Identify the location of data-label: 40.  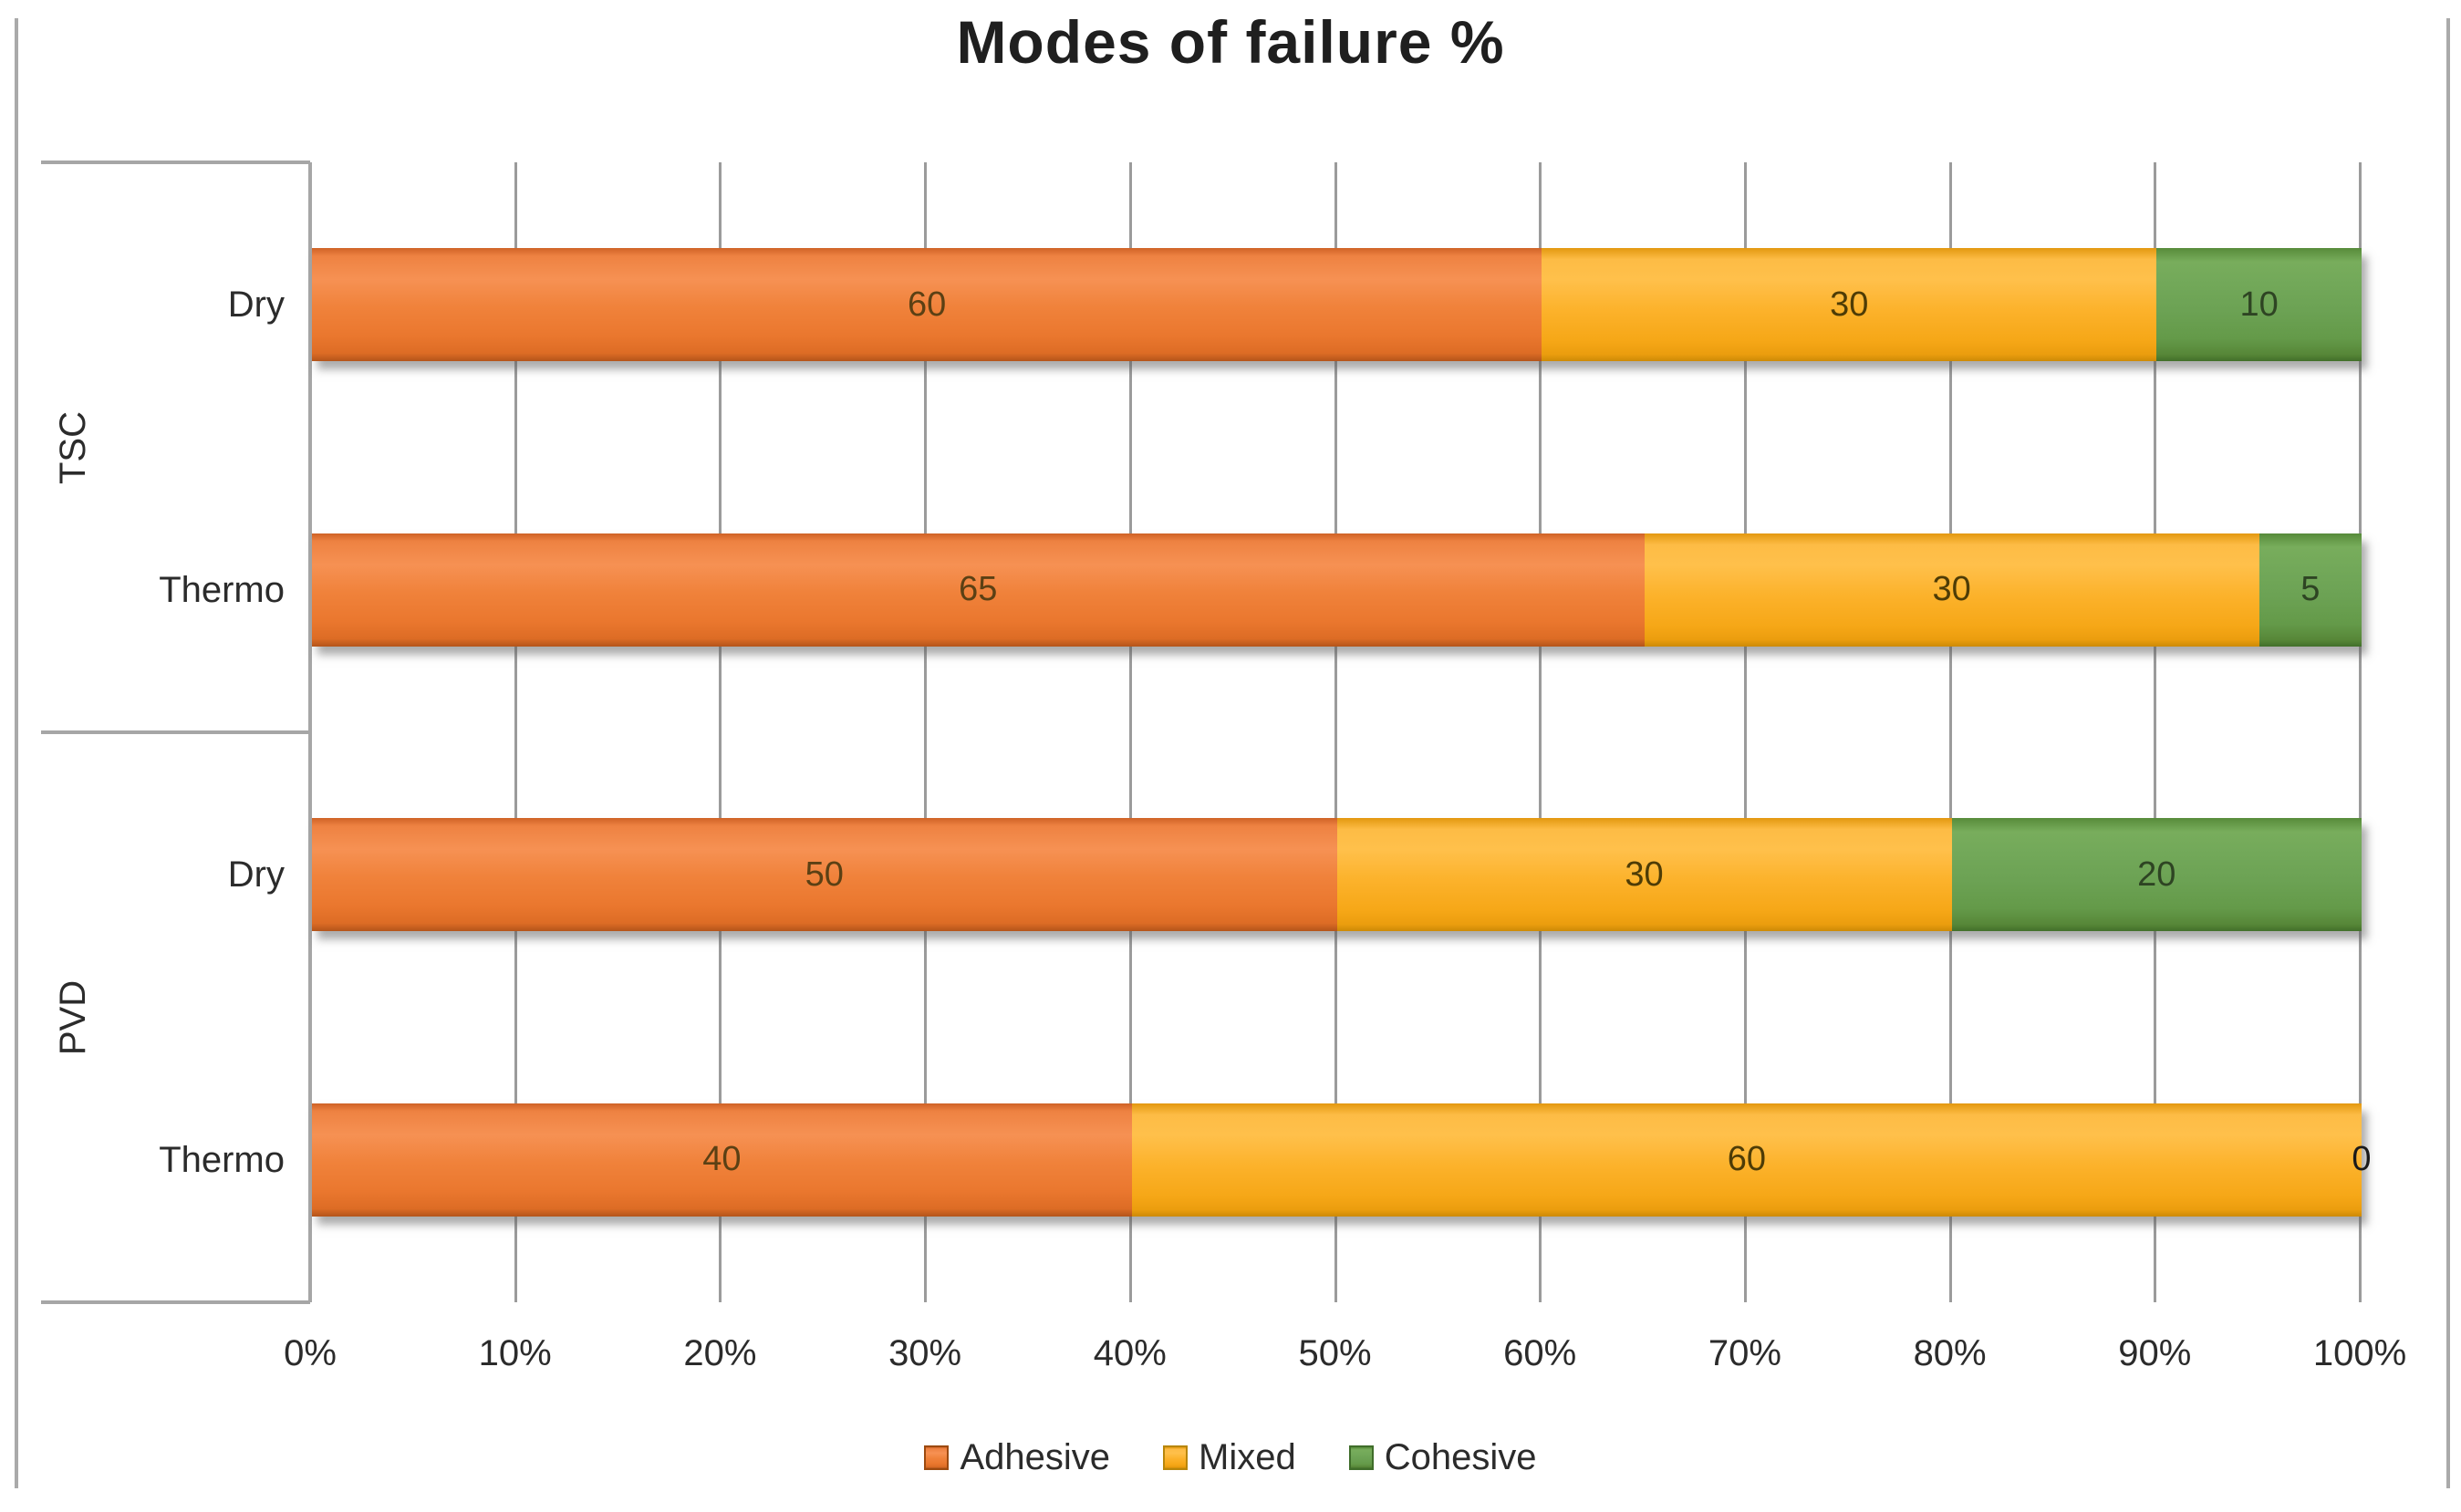
(722, 1159).